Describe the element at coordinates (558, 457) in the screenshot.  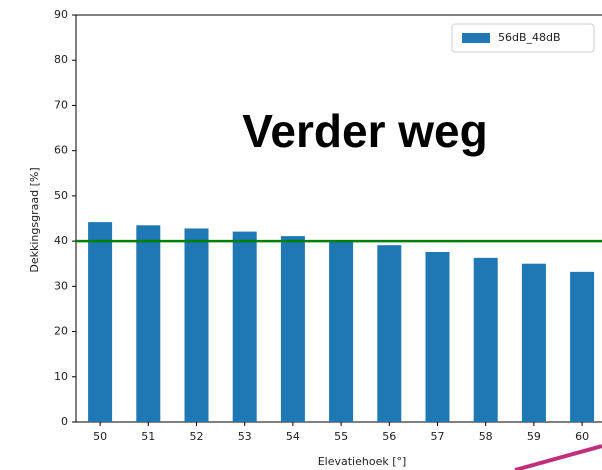
I see `pink-arrow` at that location.